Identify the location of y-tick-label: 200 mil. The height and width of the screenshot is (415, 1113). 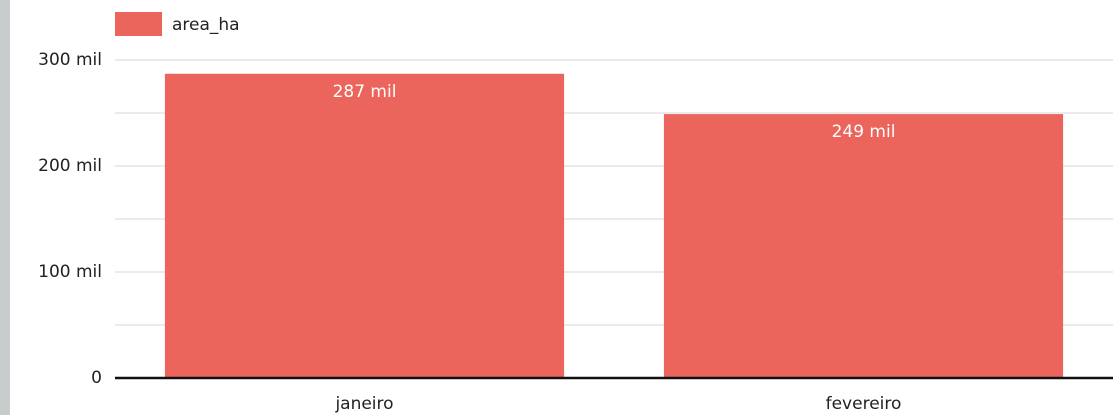
(70, 166).